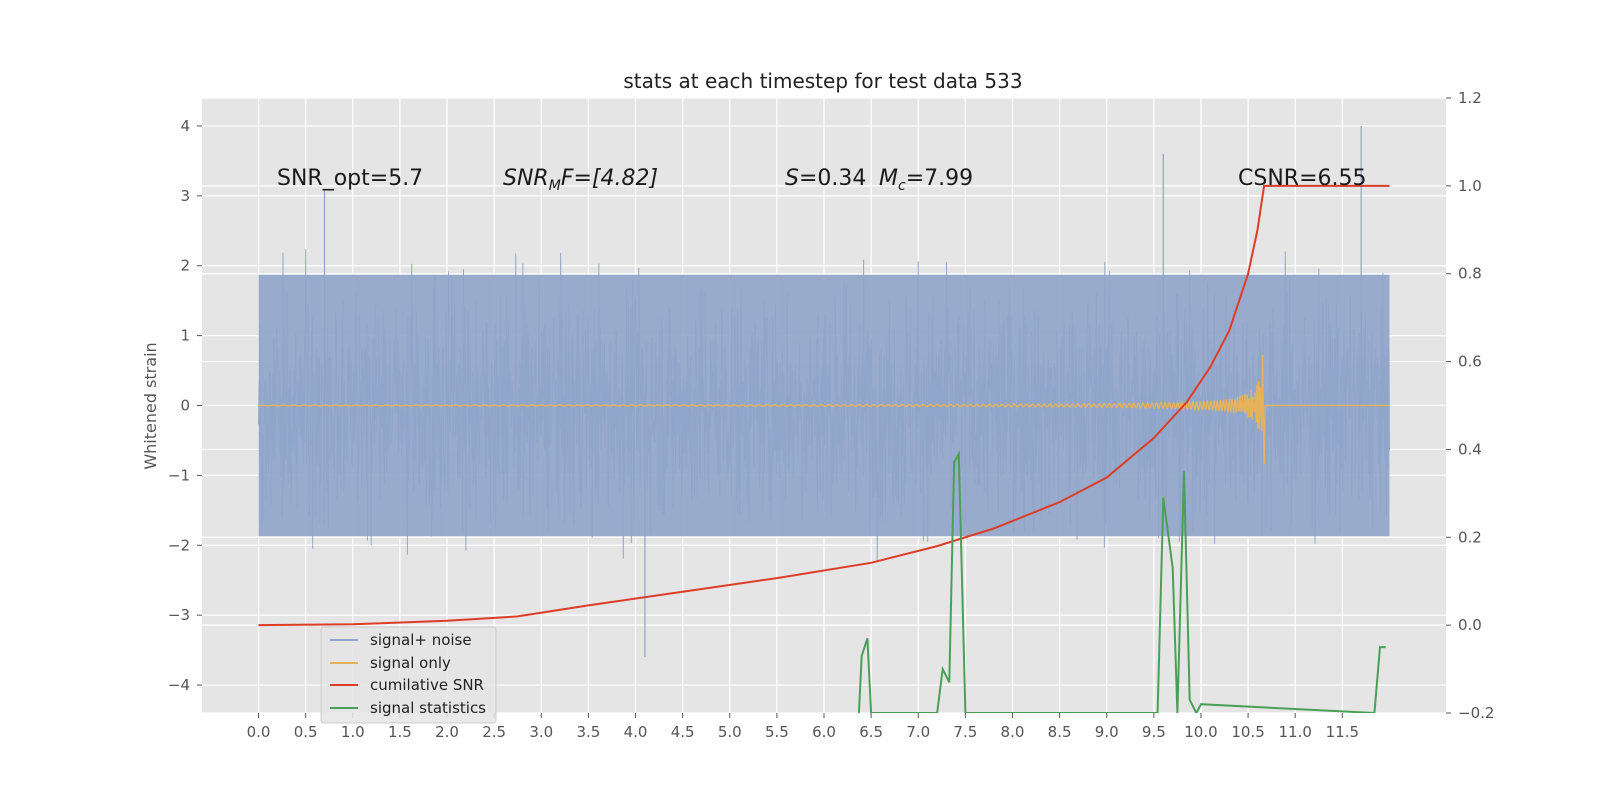 Image resolution: width=1600 pixels, height=800 pixels. I want to click on chart-title: stats at each timestep for test data 533, so click(822, 81).